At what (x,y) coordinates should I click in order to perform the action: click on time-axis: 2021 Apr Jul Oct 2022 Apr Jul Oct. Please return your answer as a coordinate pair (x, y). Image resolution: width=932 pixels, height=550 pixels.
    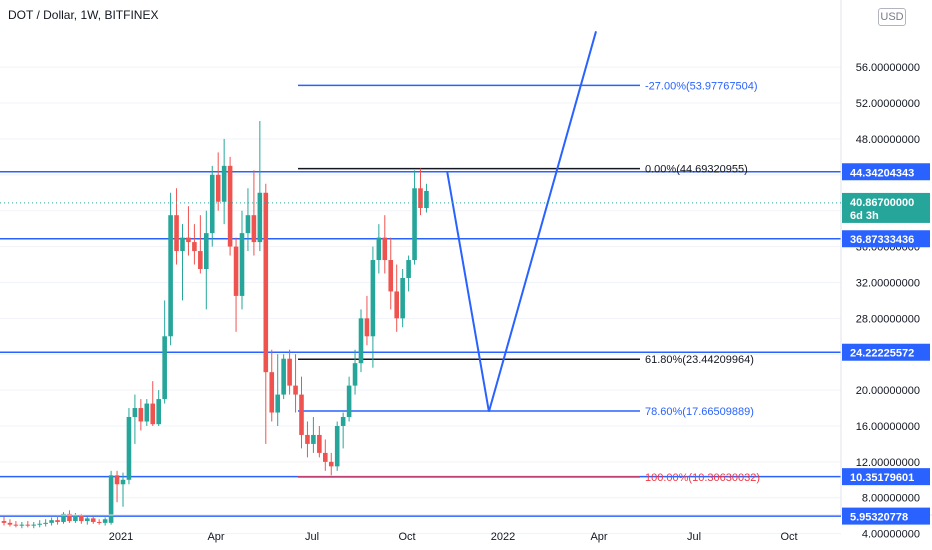
    Looking at the image, I should click on (466, 528).